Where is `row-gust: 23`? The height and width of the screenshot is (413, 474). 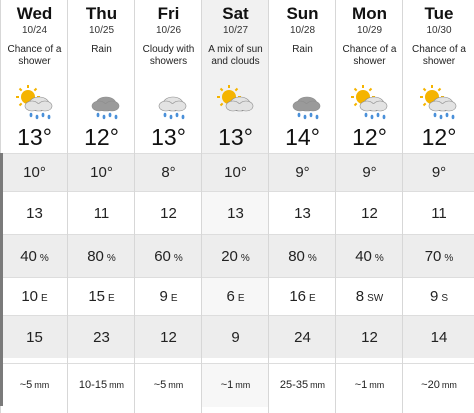 row-gust: 23 is located at coordinates (101, 337).